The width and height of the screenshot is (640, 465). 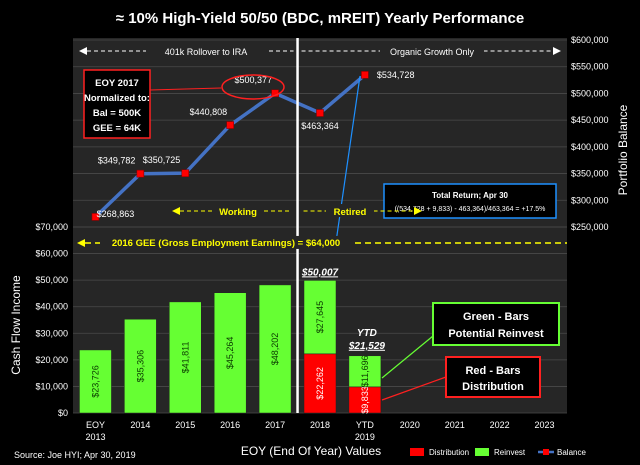 I want to click on gee-label-bg, so click(x=226, y=242).